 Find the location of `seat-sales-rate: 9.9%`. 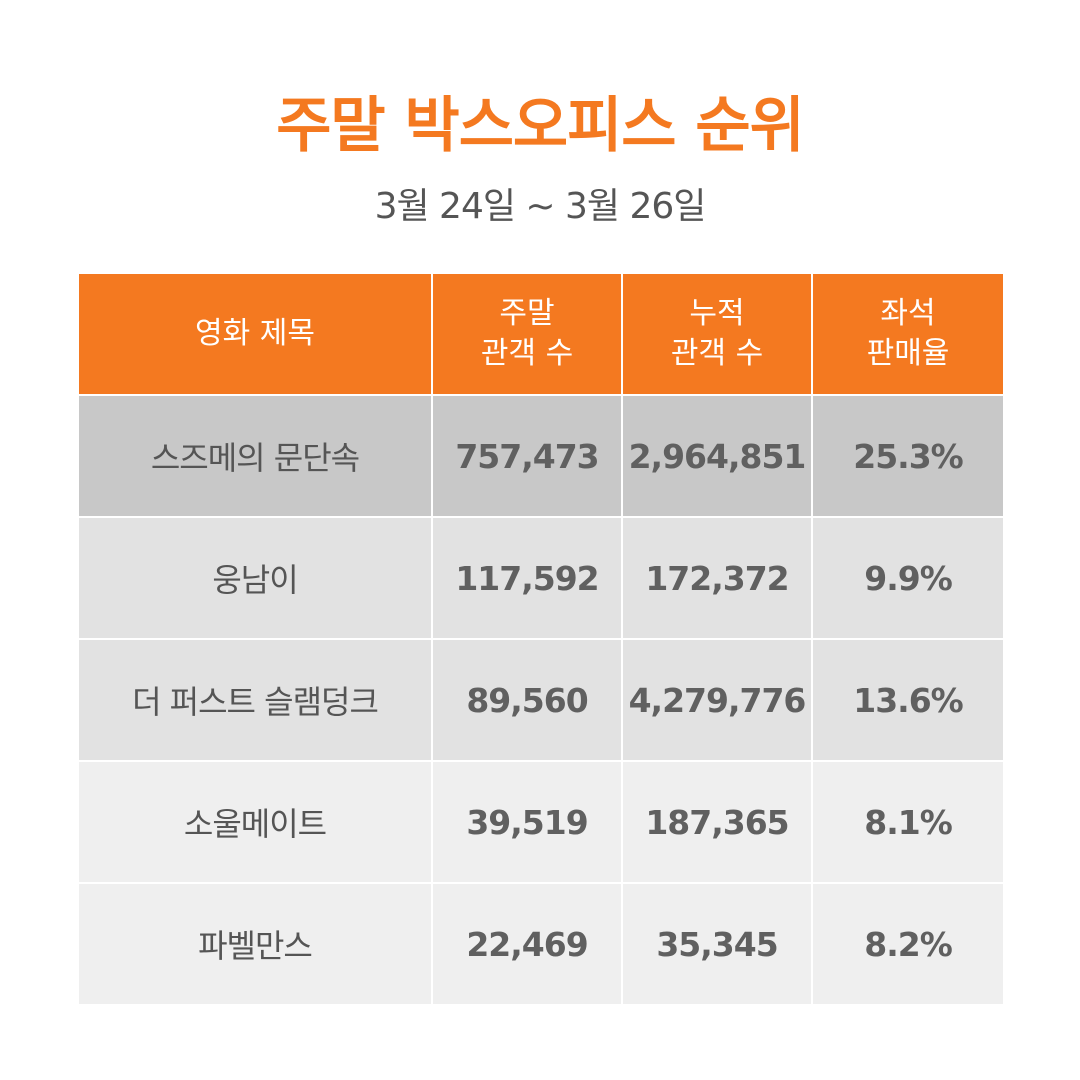

seat-sales-rate: 9.9% is located at coordinates (908, 578).